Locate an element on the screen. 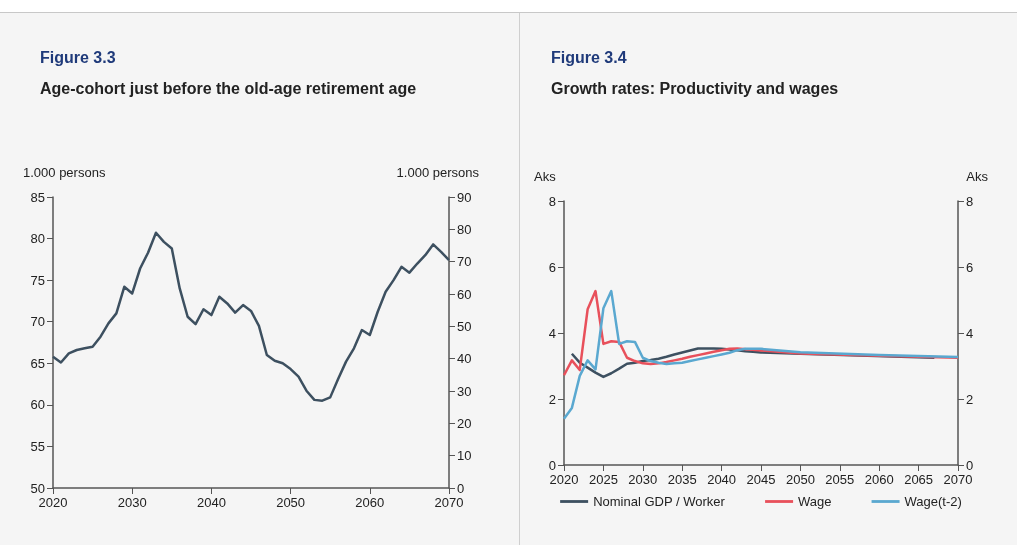 Image resolution: width=1017 pixels, height=545 pixels. y-tick-label: 75 is located at coordinates (37, 280).